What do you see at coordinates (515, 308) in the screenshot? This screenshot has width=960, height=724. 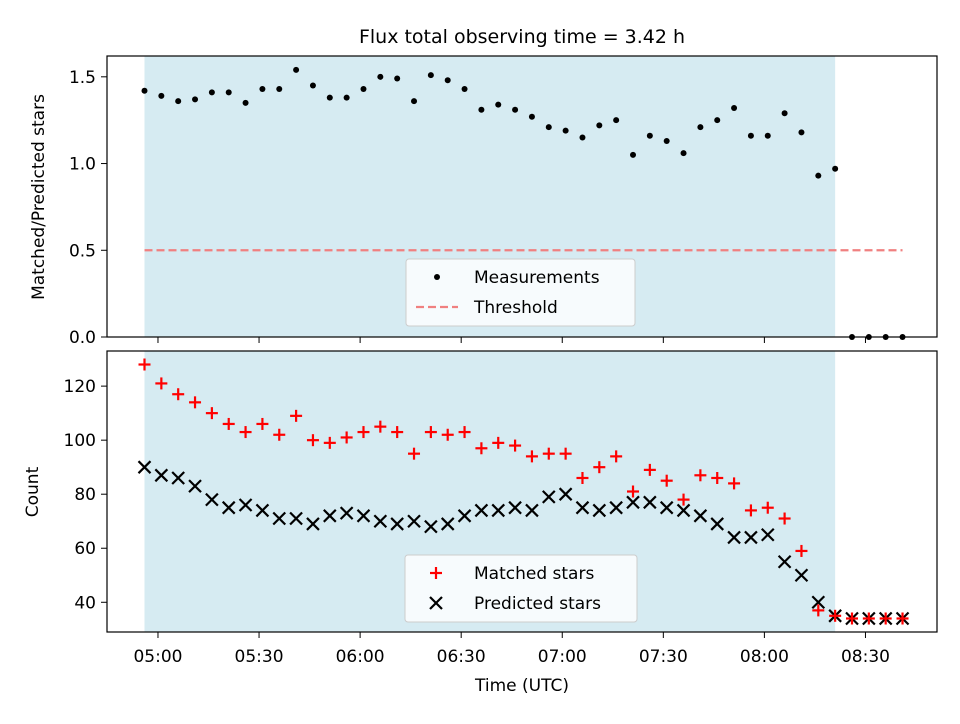 I see `legend-threshold-label: Threshold` at bounding box center [515, 308].